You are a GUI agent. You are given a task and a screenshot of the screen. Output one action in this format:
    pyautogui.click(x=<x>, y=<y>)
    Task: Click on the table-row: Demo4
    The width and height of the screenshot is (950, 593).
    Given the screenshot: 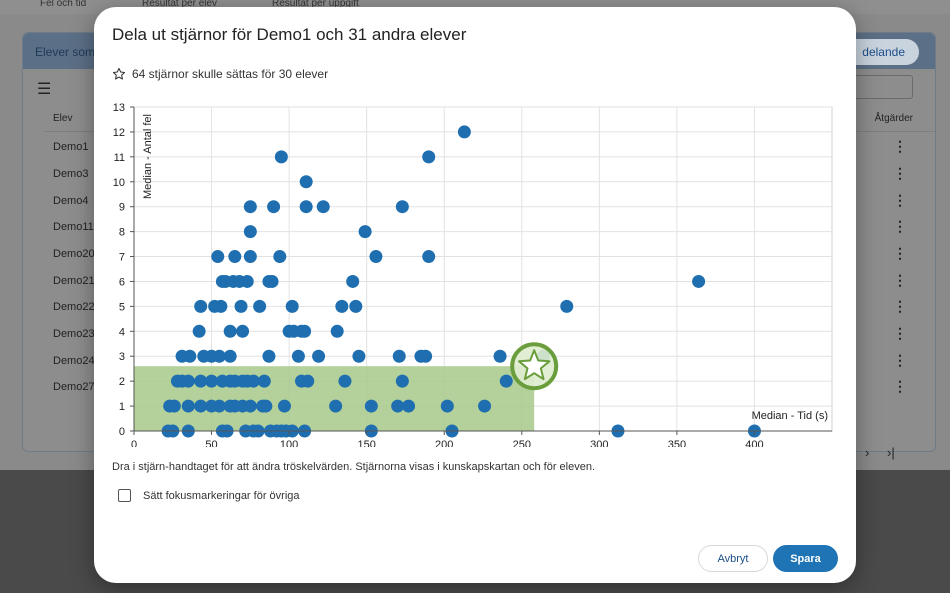 What is the action you would take?
    pyautogui.click(x=71, y=201)
    